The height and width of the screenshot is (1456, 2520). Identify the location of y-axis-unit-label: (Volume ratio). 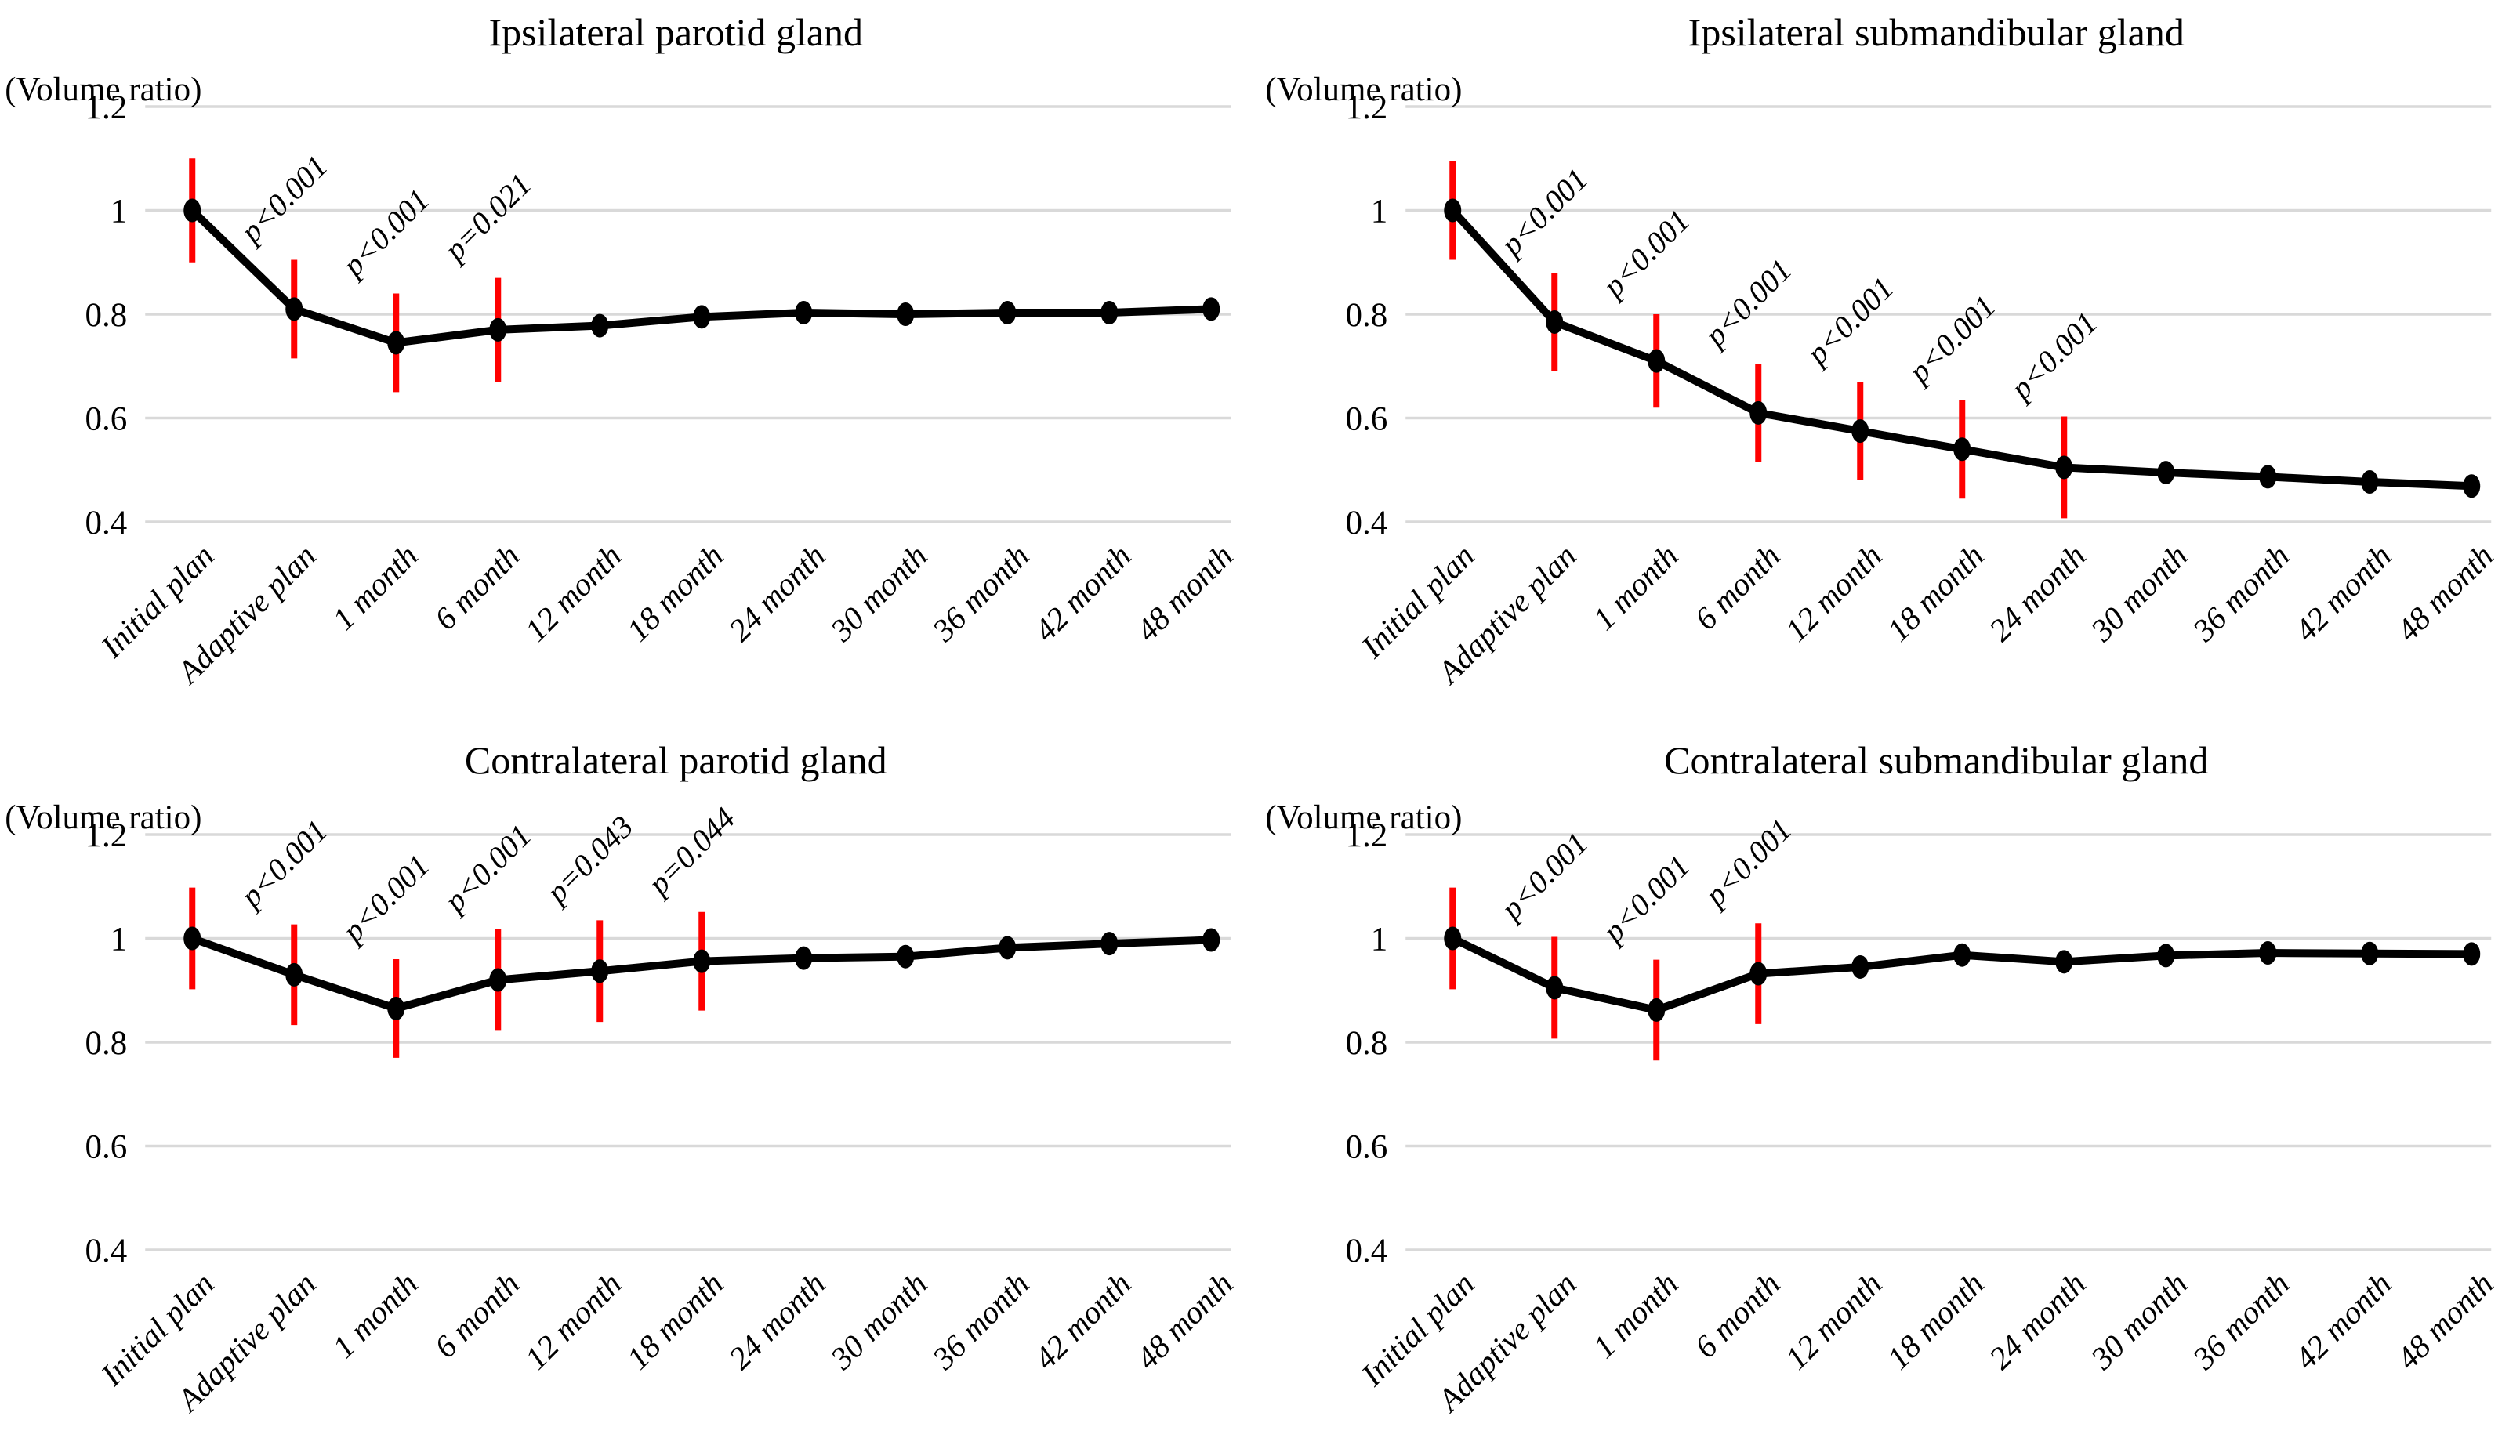
(103, 89).